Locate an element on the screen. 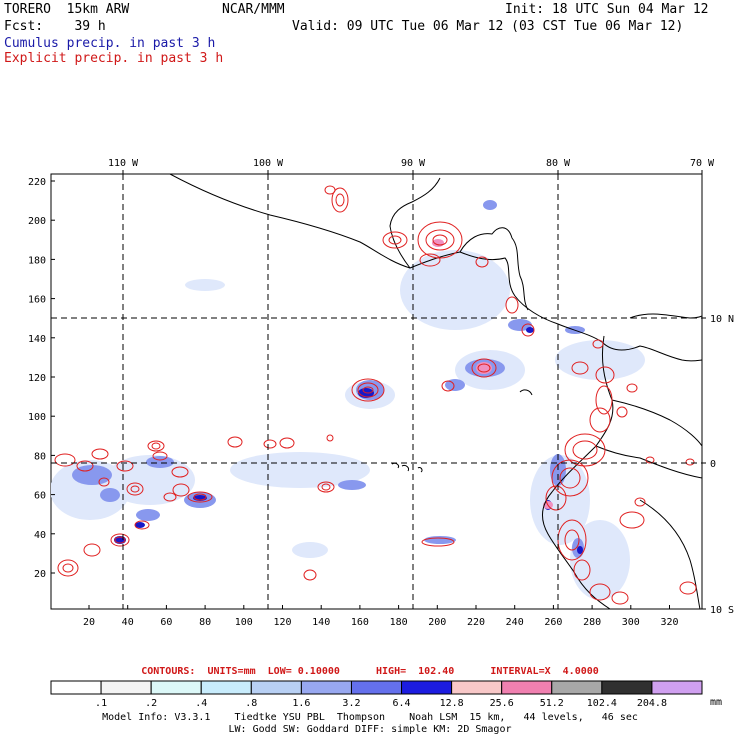 The width and height of the screenshot is (740, 740). colorbar-units: mm is located at coordinates (716, 702).